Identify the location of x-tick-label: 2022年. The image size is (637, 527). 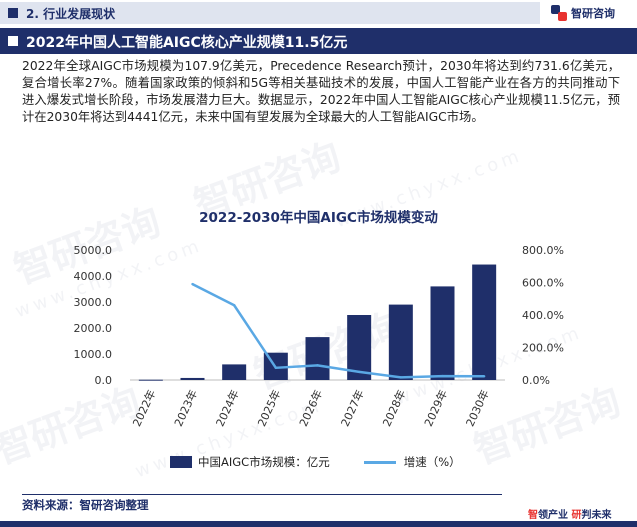
(143, 407).